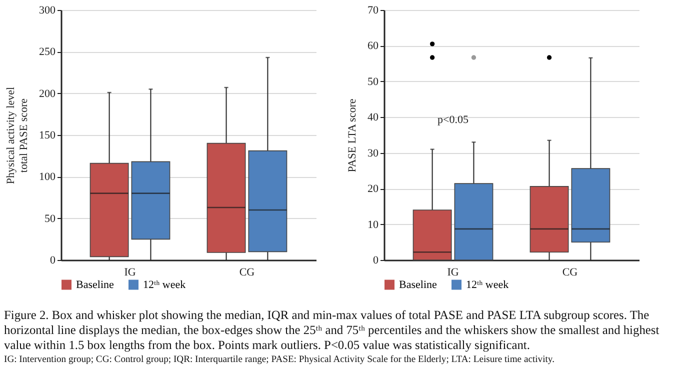  I want to click on y-tick-label: 200, so click(47, 94).